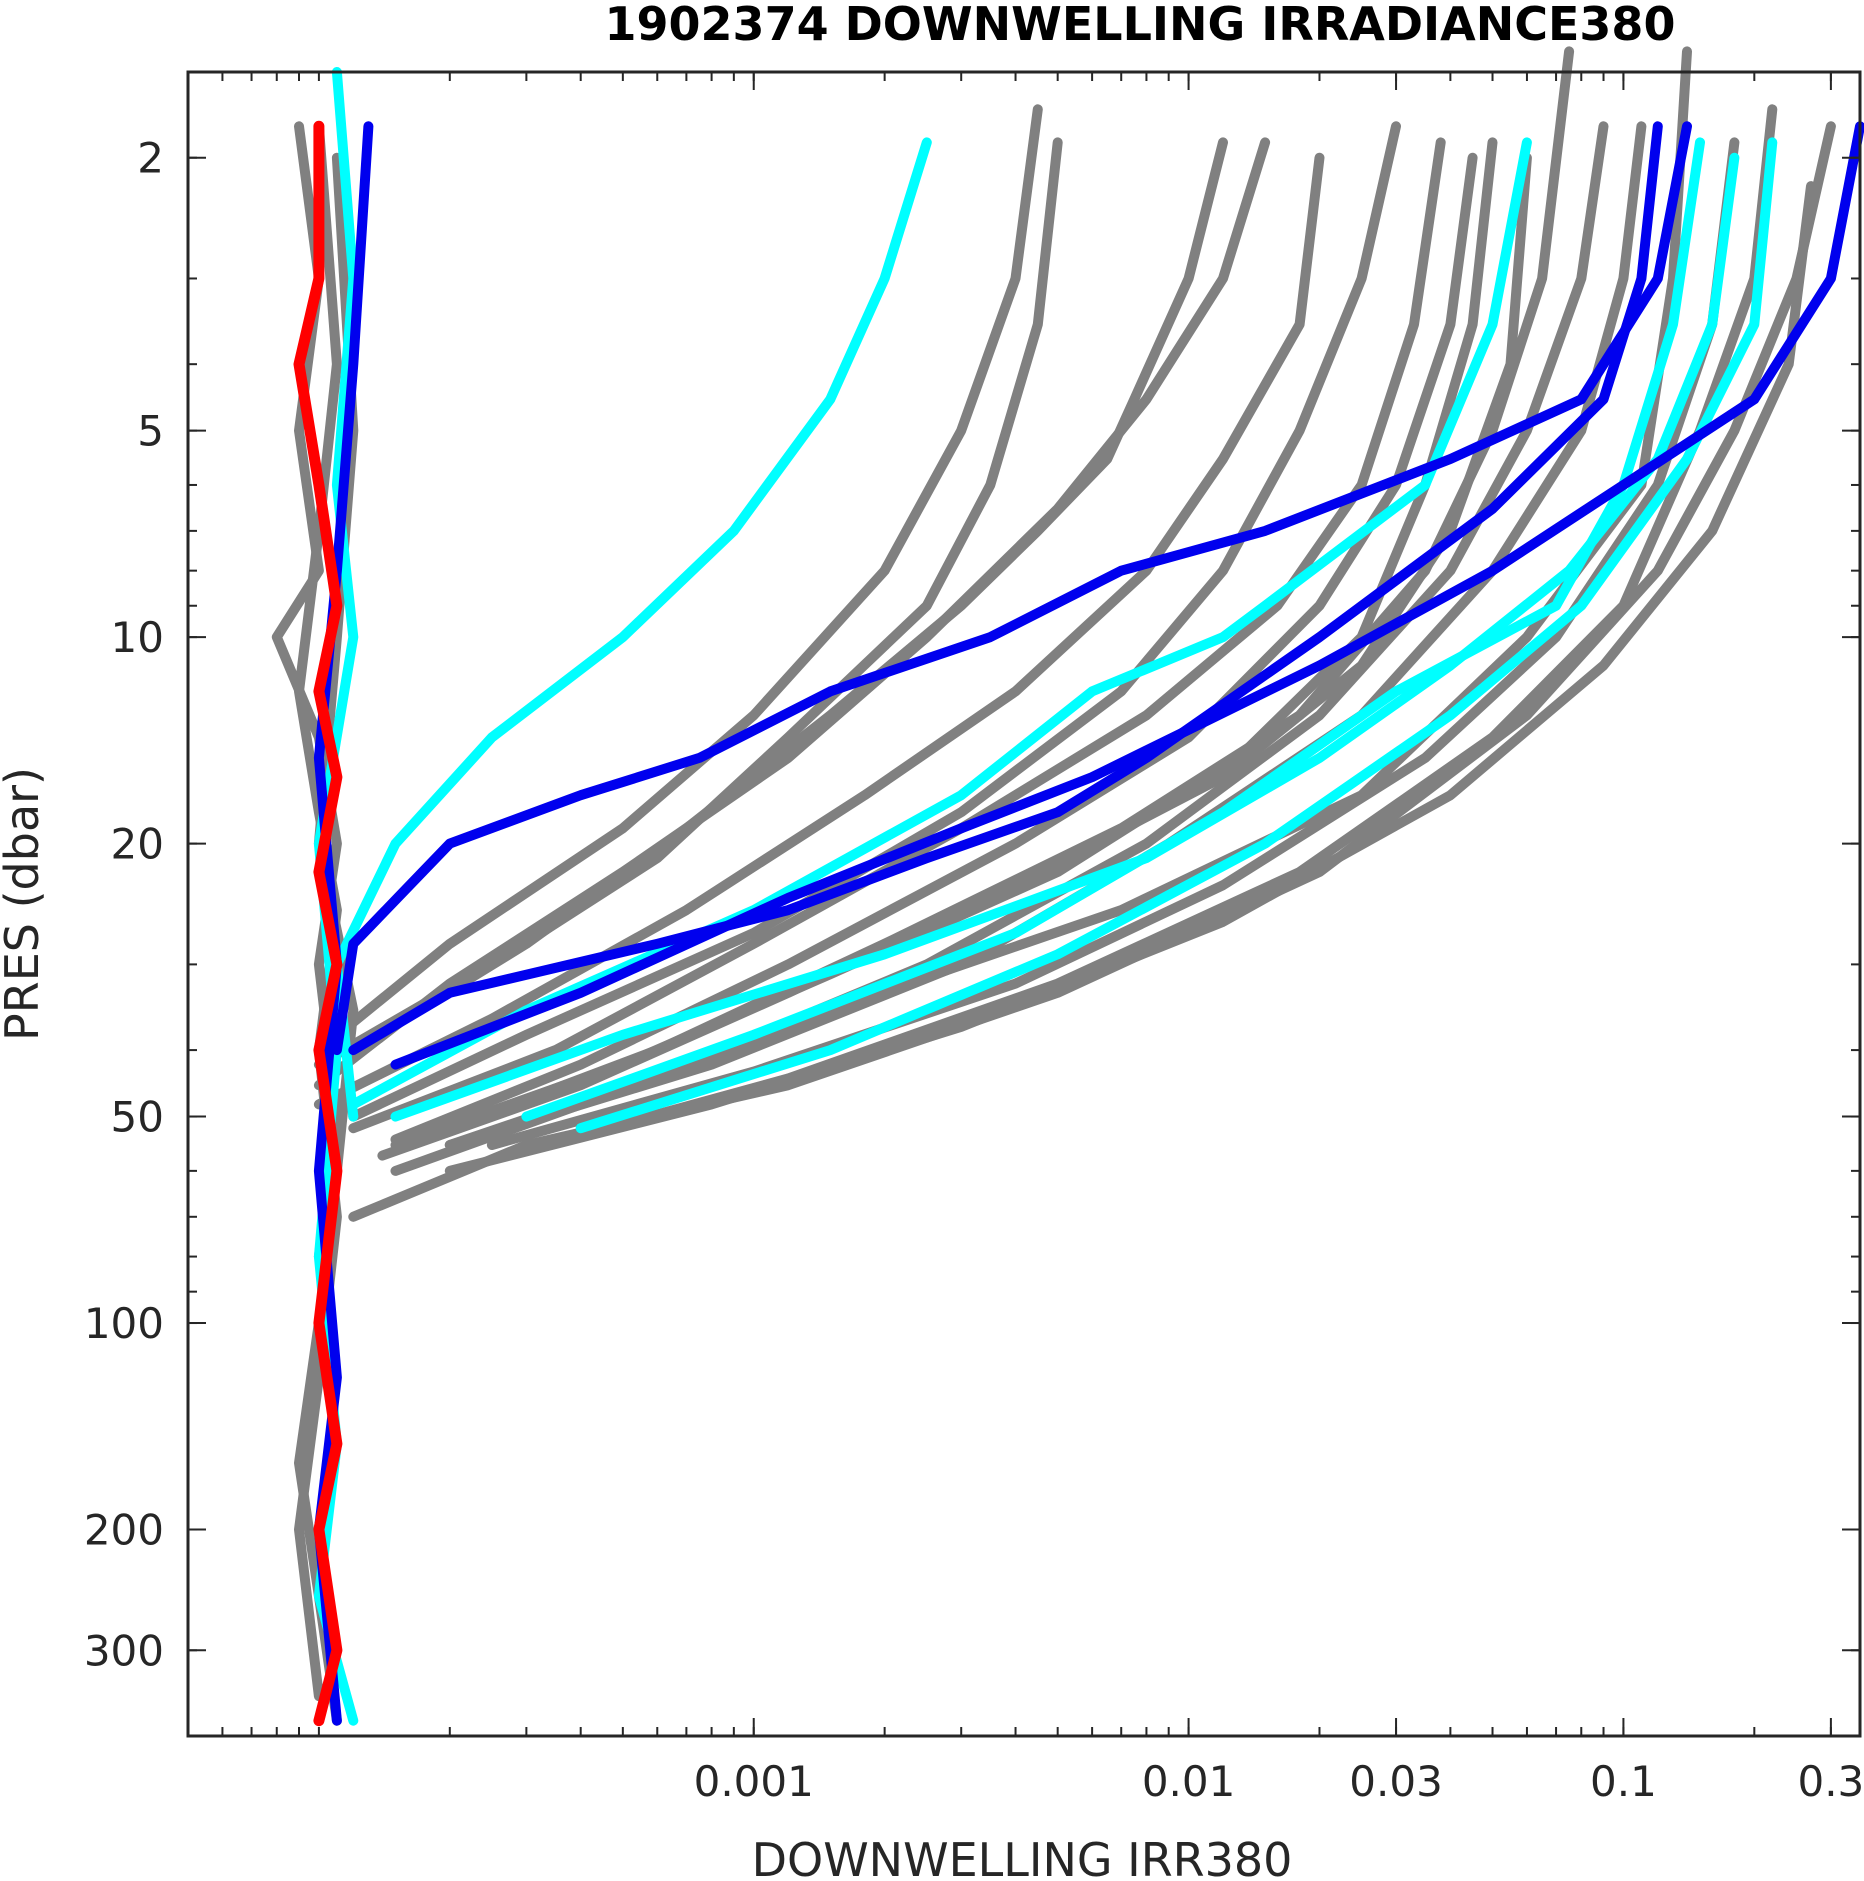 The width and height of the screenshot is (1864, 1881). I want to click on x-axis-label: DOWNWELLING IRR380, so click(1022, 1857).